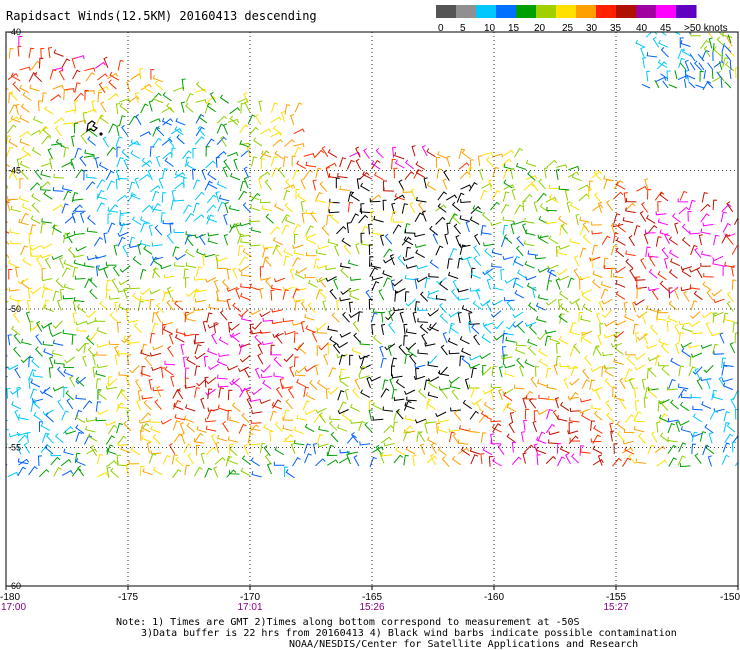 This screenshot has height=650, width=740. I want to click on scale-label: 25, so click(568, 28).